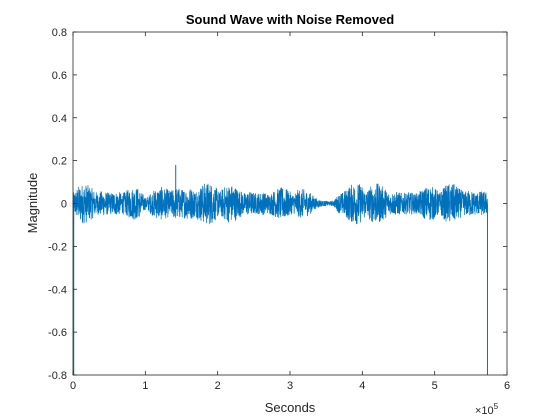  What do you see at coordinates (59, 119) in the screenshot?
I see `y-tick-label: 0.4` at bounding box center [59, 119].